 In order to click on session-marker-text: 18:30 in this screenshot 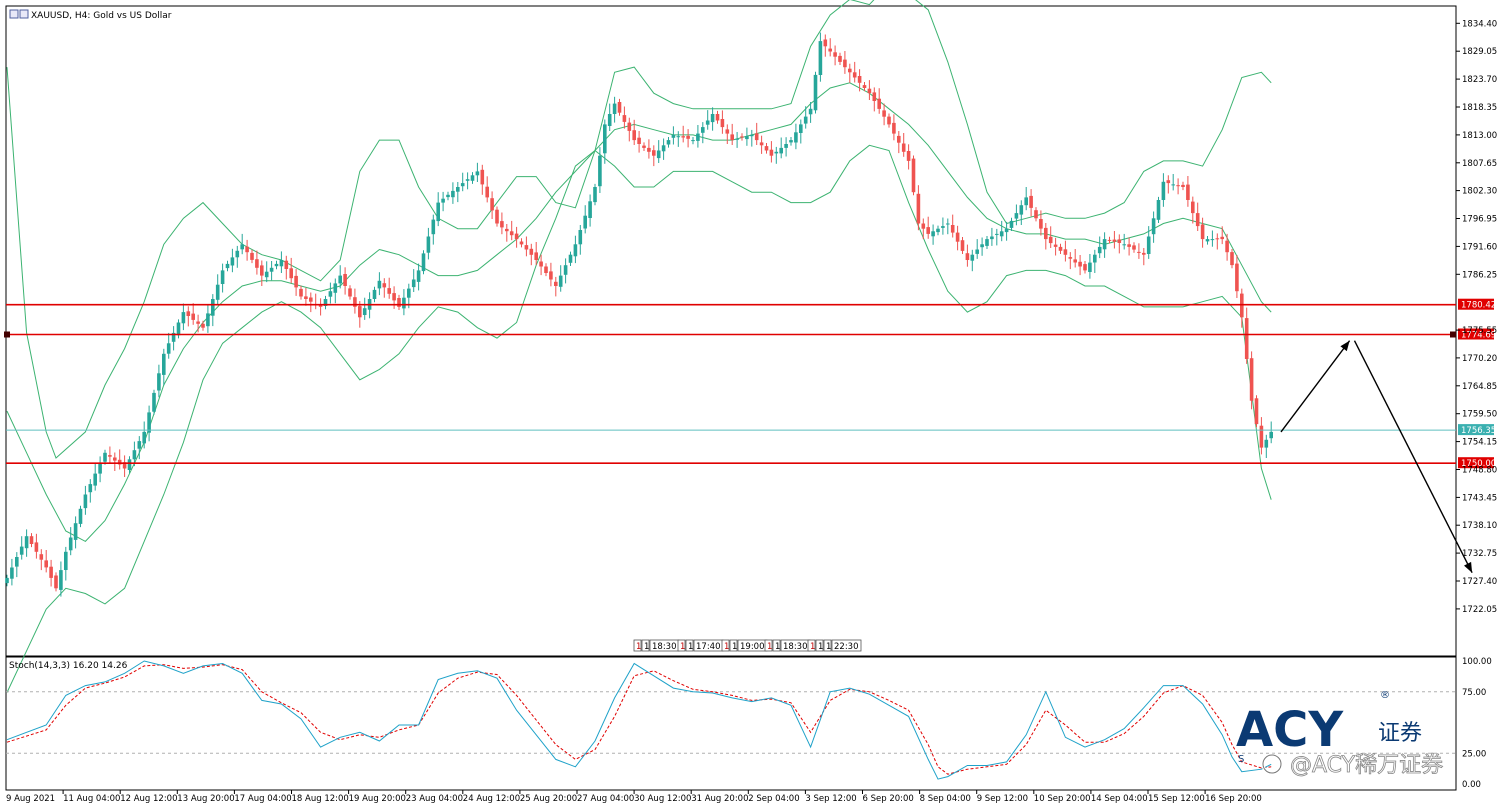, I will do `click(795, 647)`.